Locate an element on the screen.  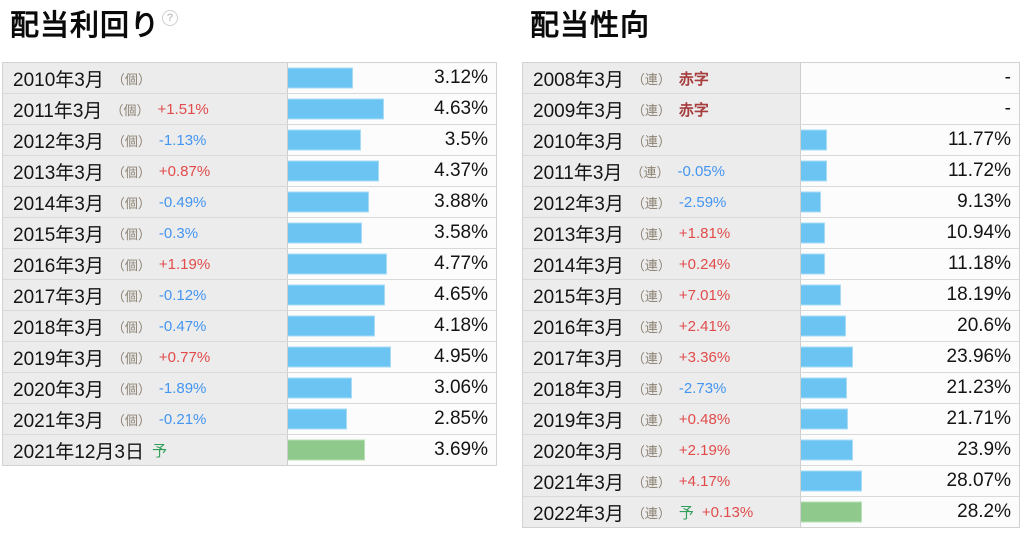
row-label-cell: 2015年3月 （連） +7.01% is located at coordinates (662, 295).